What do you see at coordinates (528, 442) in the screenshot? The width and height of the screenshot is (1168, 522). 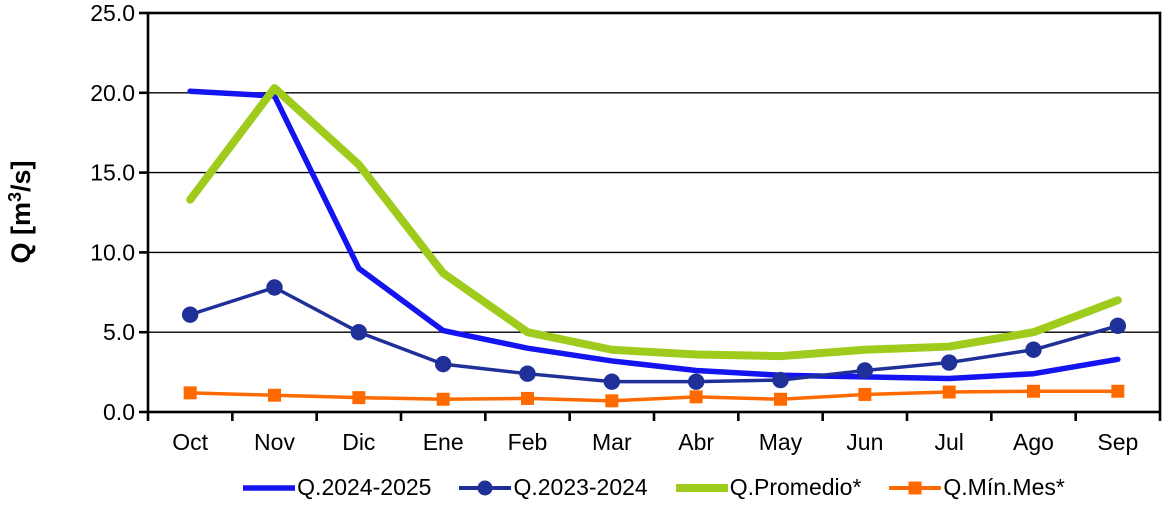 I see `x-axis-label: Feb` at bounding box center [528, 442].